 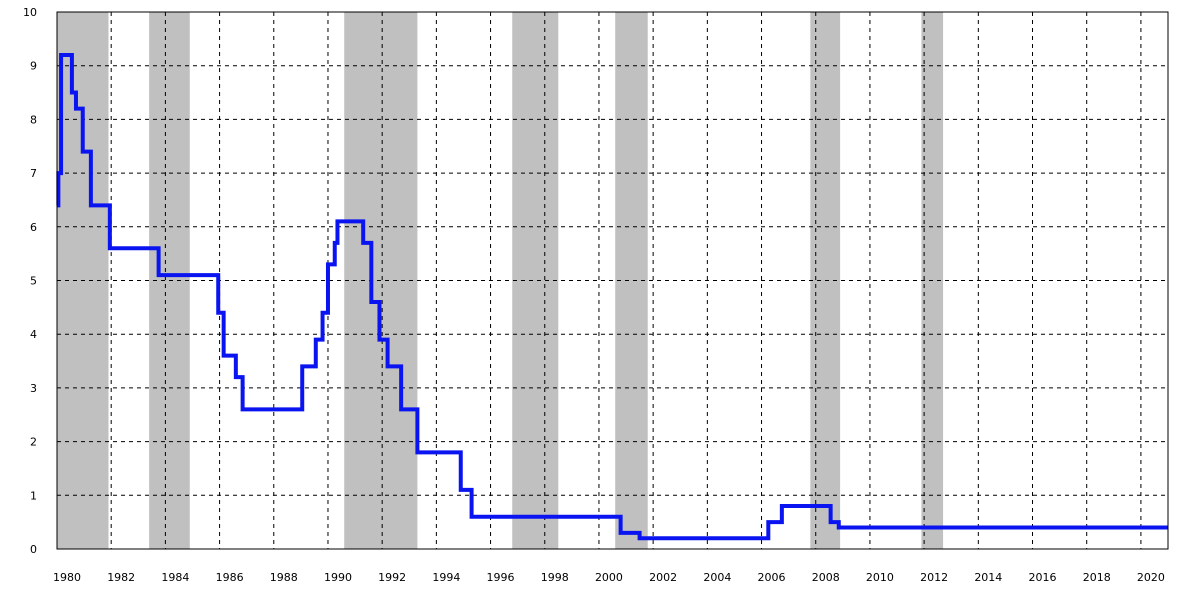 What do you see at coordinates (772, 577) in the screenshot?
I see `x-tick-label: 2006` at bounding box center [772, 577].